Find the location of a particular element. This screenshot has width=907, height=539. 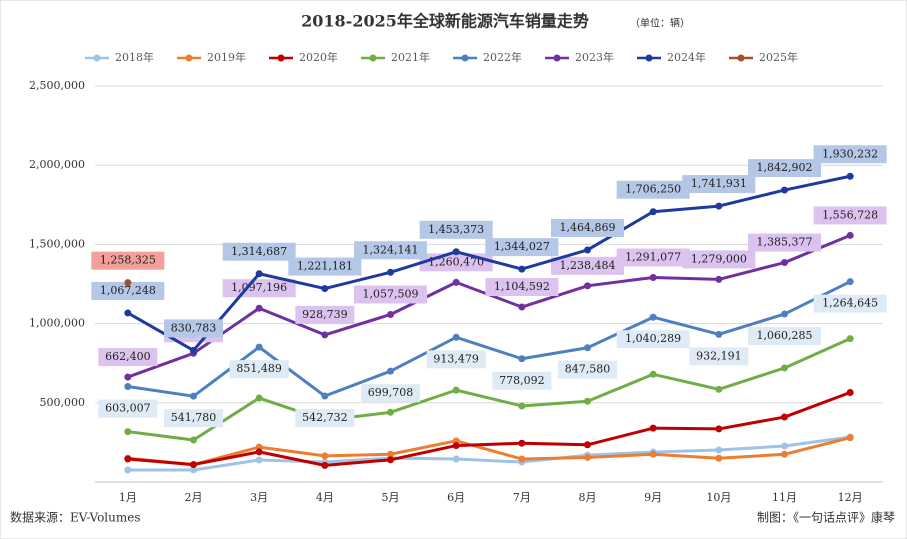

x-tick-label: 8月 is located at coordinates (588, 497).